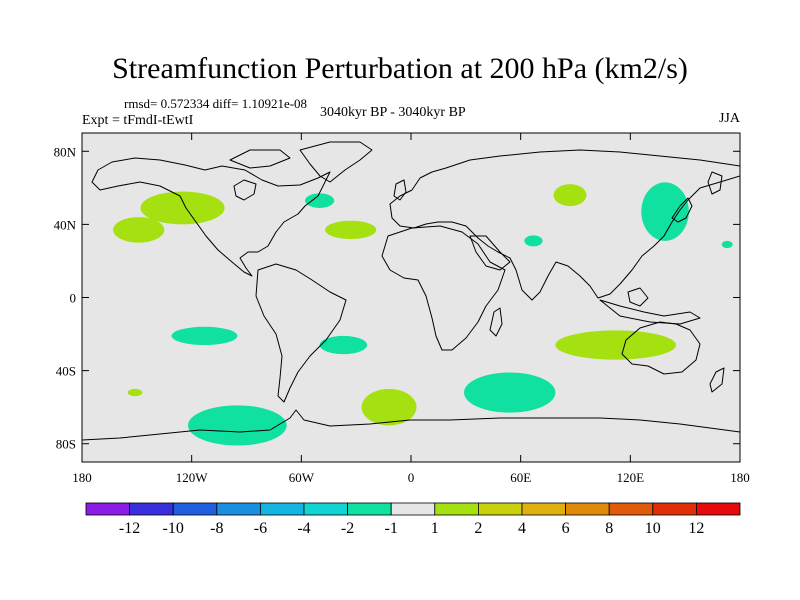 The width and height of the screenshot is (800, 600). What do you see at coordinates (696, 528) in the screenshot?
I see `colorbar-label-13: 12` at bounding box center [696, 528].